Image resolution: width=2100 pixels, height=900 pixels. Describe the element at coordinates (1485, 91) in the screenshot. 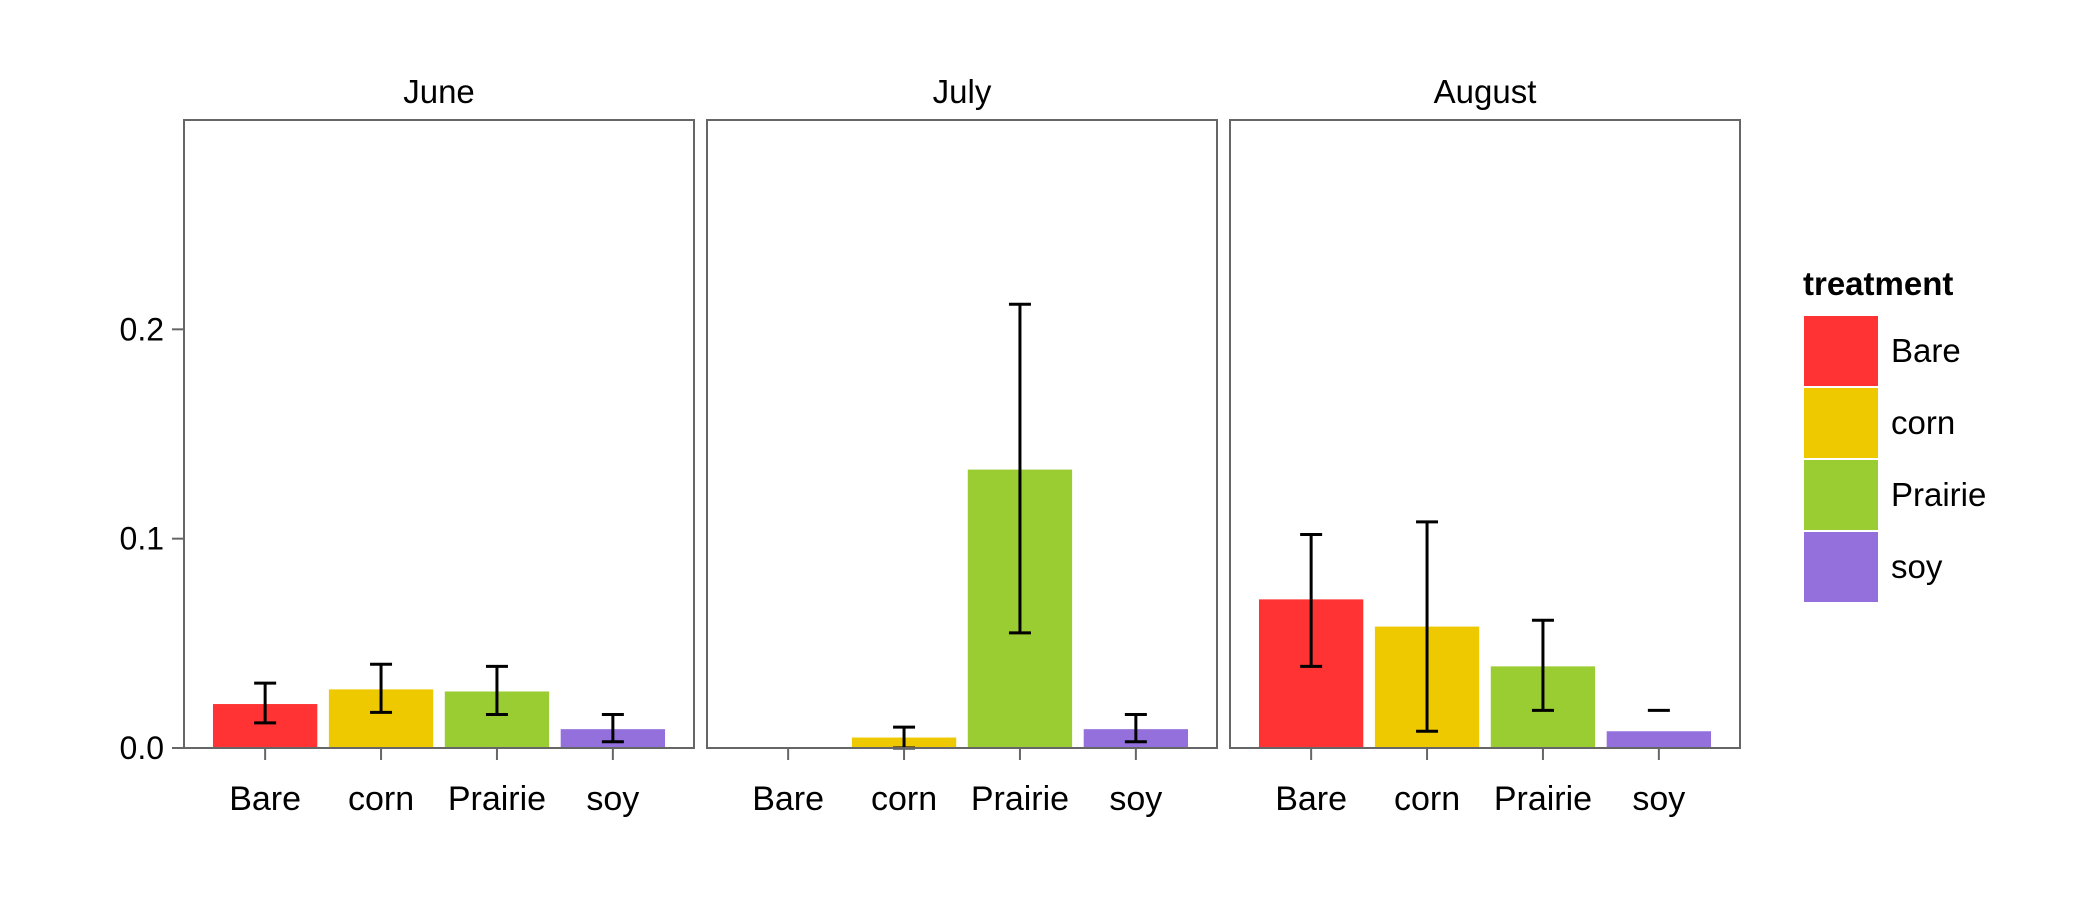

I see `facet-title: August` at that location.